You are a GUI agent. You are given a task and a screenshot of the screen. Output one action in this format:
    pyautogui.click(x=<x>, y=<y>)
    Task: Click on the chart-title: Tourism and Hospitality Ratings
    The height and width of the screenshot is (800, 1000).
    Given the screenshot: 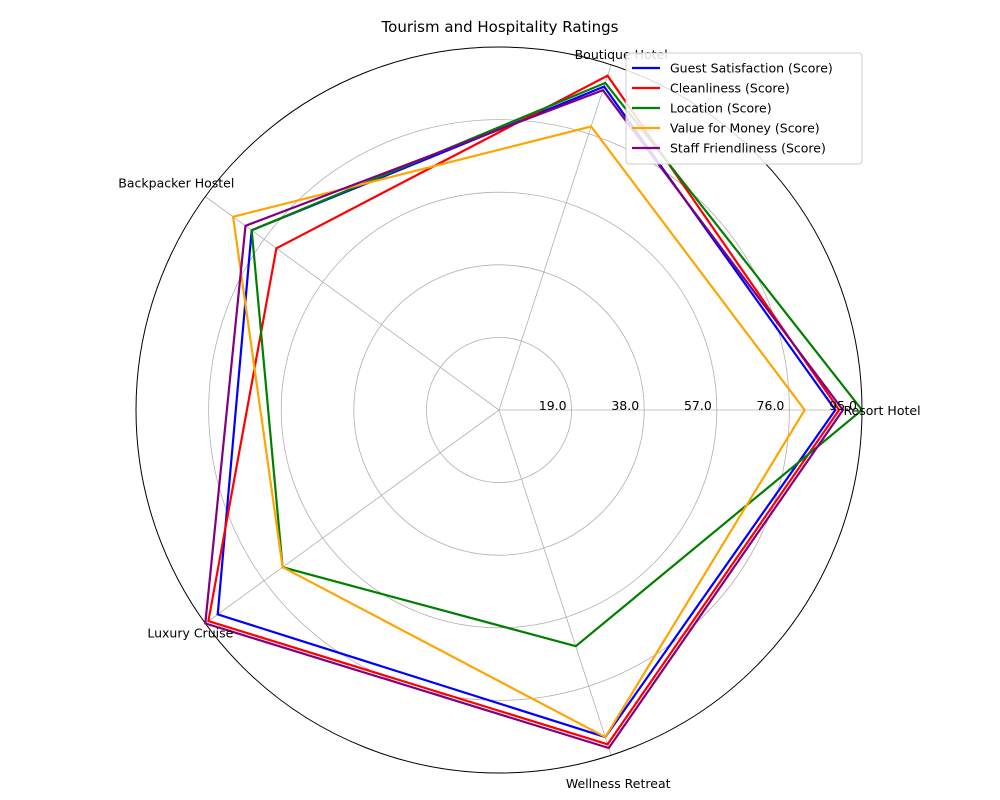 What is the action you would take?
    pyautogui.click(x=500, y=27)
    